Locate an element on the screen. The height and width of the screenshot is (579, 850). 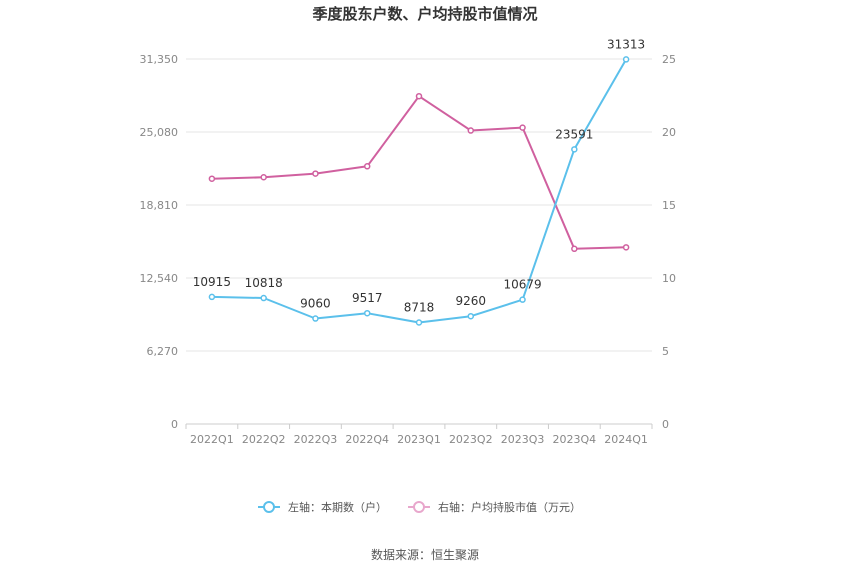
series-line-value is located at coordinates (419, 172).